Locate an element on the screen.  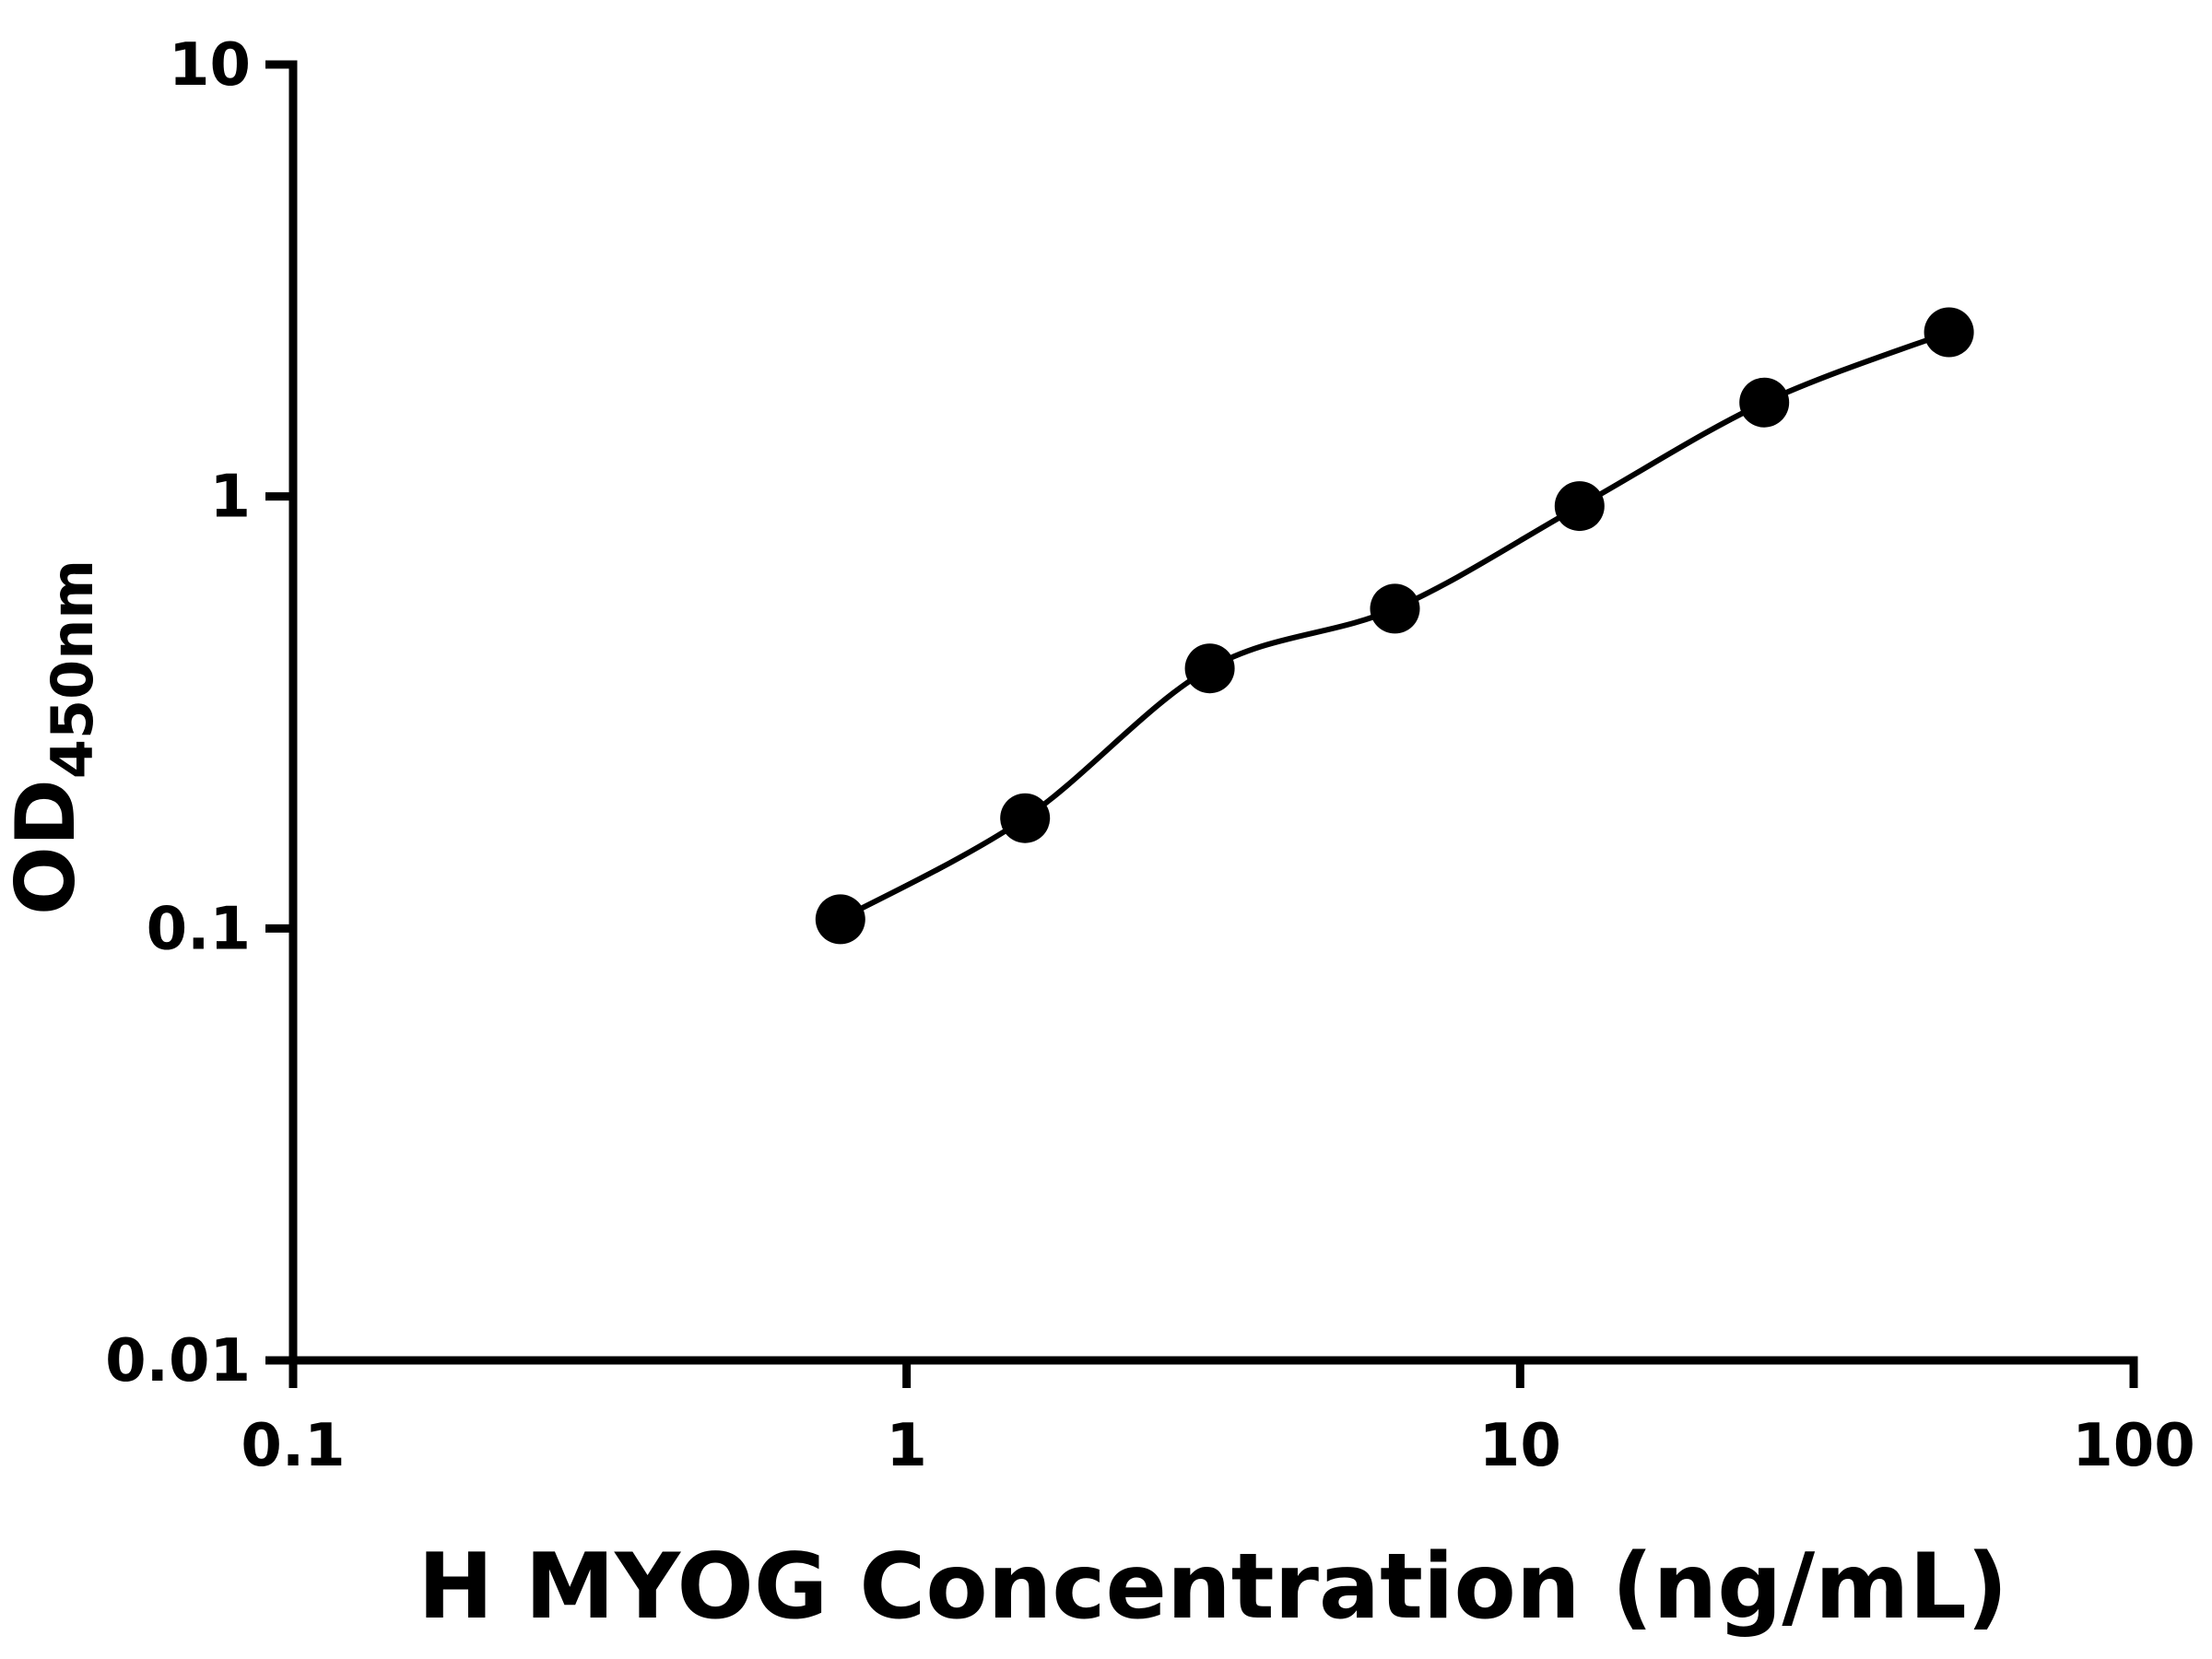
y-axis-title: OD450nm is located at coordinates (53, 737).